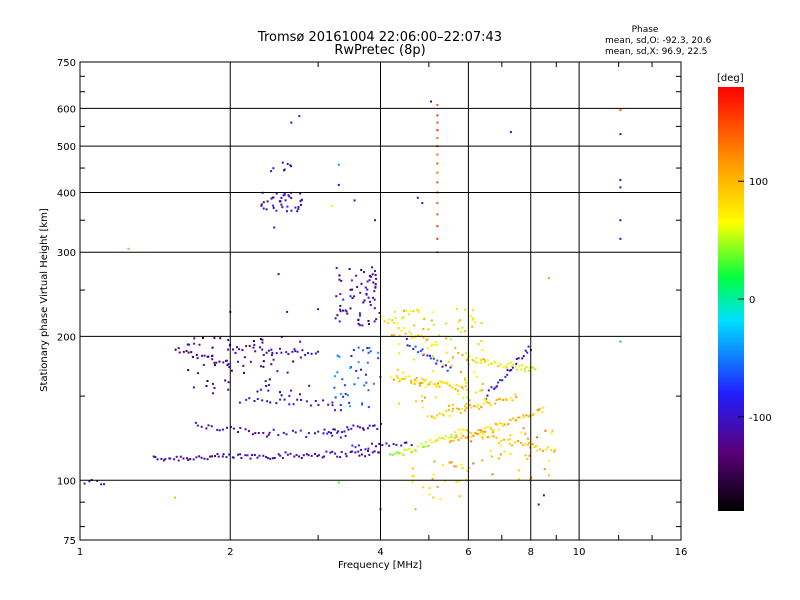 This screenshot has width=800, height=600. Describe the element at coordinates (758, 182) in the screenshot. I see `colorbar-tick-label: 100` at that location.